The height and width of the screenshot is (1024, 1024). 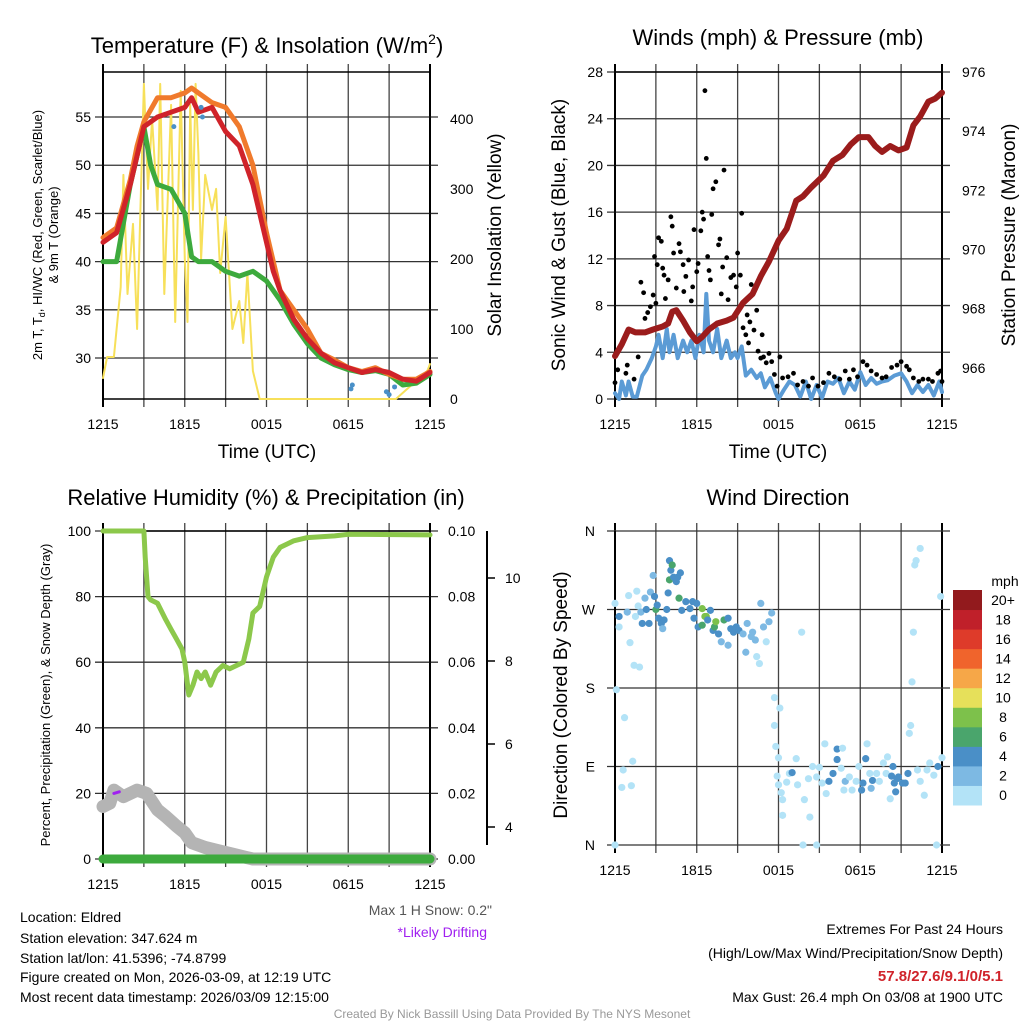 What do you see at coordinates (429, 424) in the screenshot?
I see `temp-x-tick-label: 1215` at bounding box center [429, 424].